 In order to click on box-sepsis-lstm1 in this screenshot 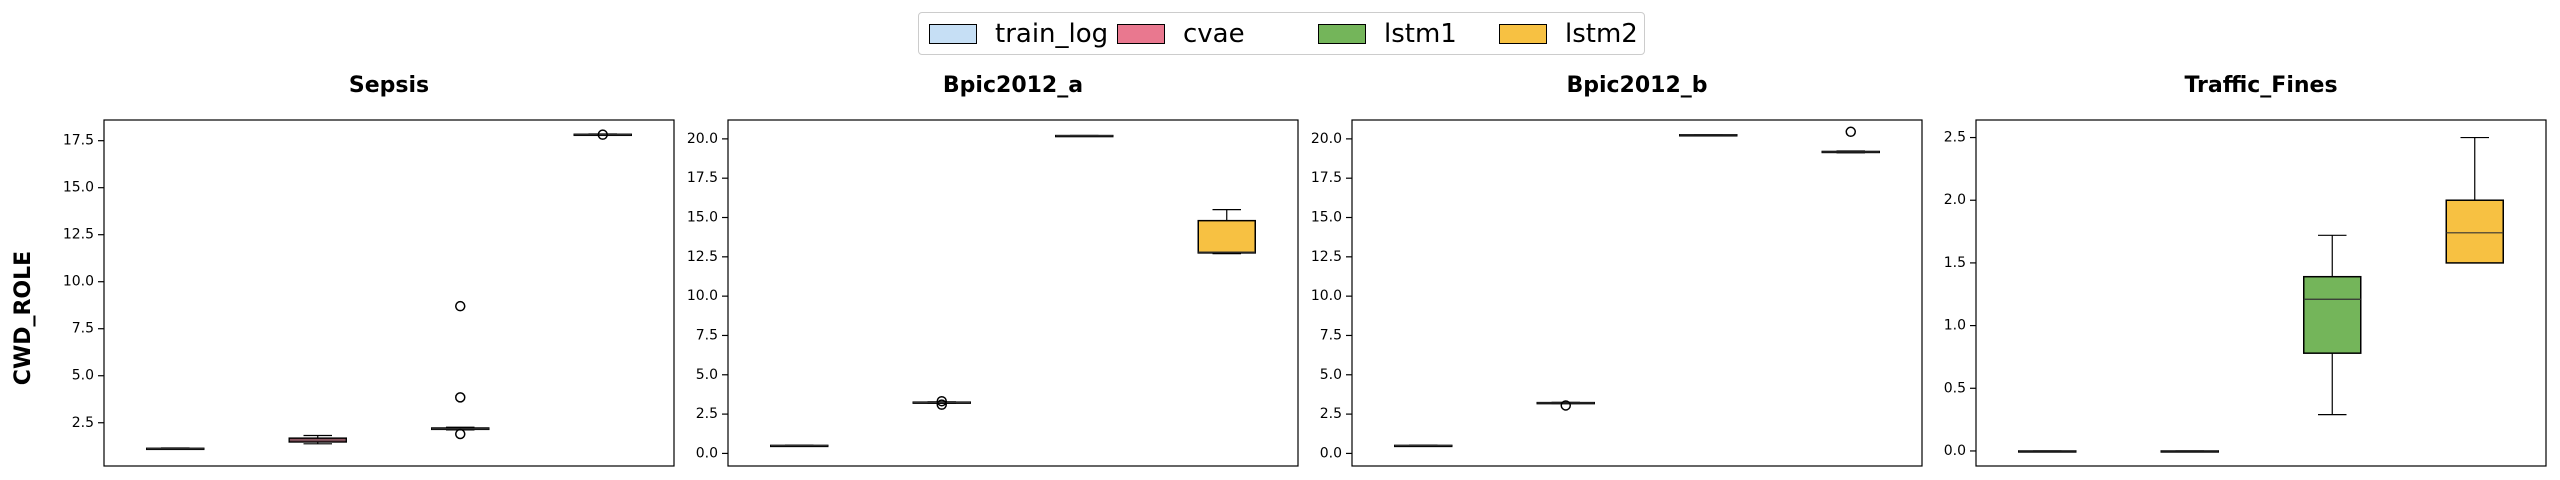, I will do `click(460, 370)`.